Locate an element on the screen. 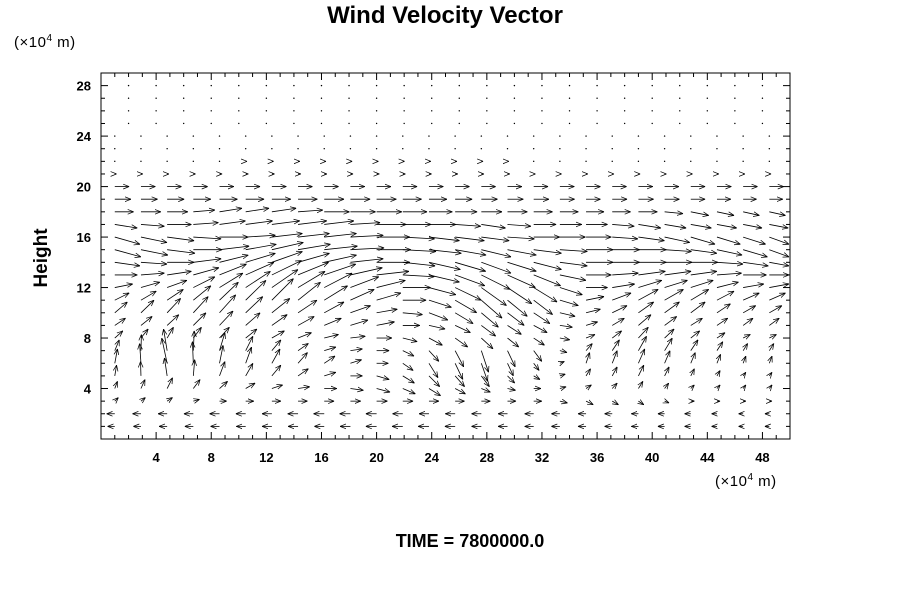  x-axis-unit: (×104 m) is located at coordinates (746, 481).